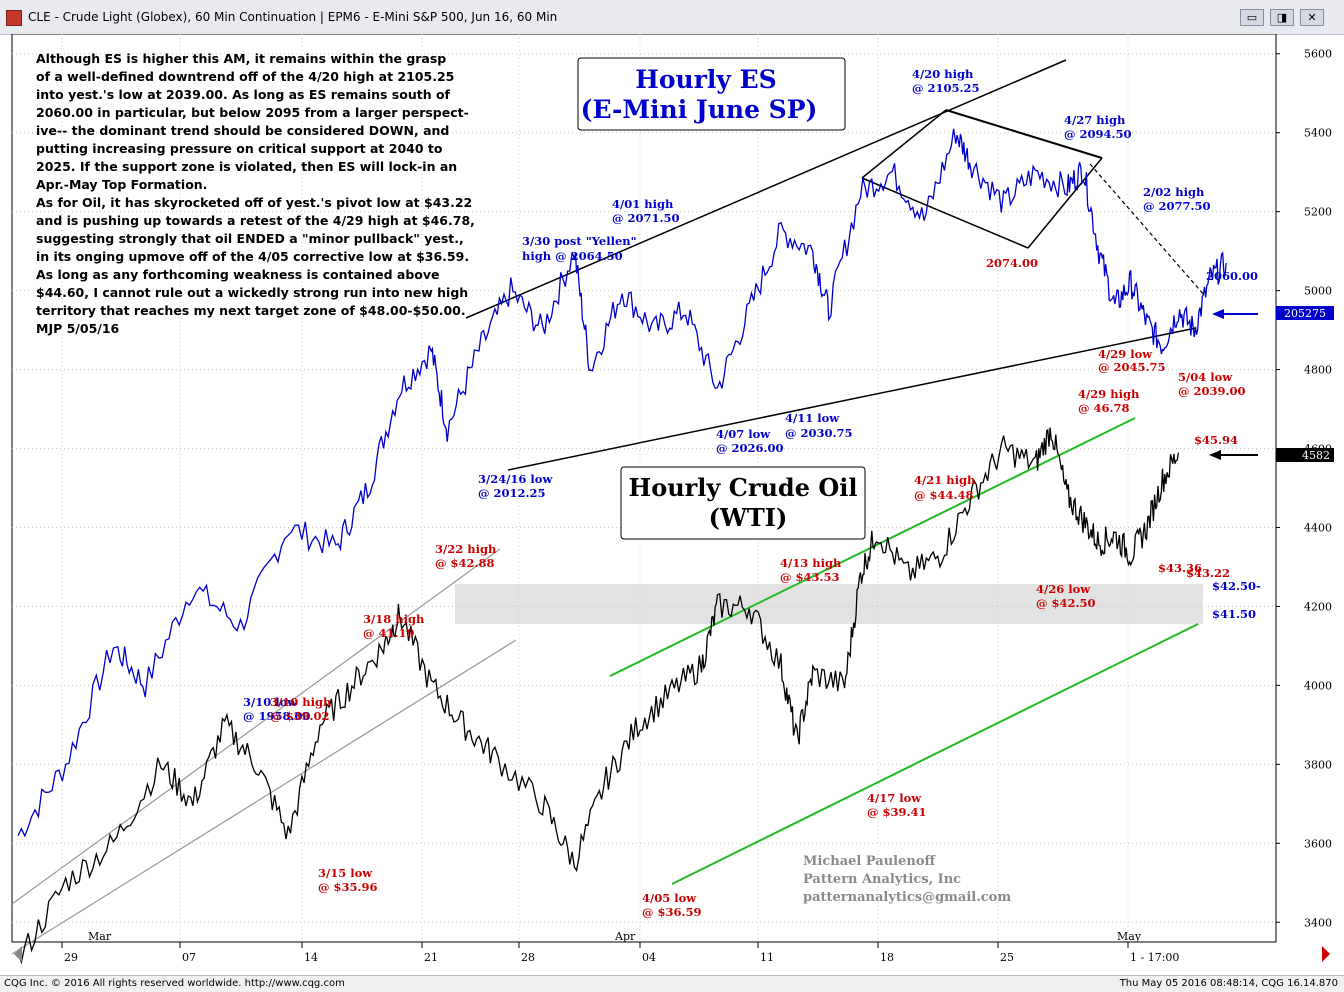  What do you see at coordinates (465, 563) in the screenshot?
I see `annotation-label: @ $42.88` at bounding box center [465, 563].